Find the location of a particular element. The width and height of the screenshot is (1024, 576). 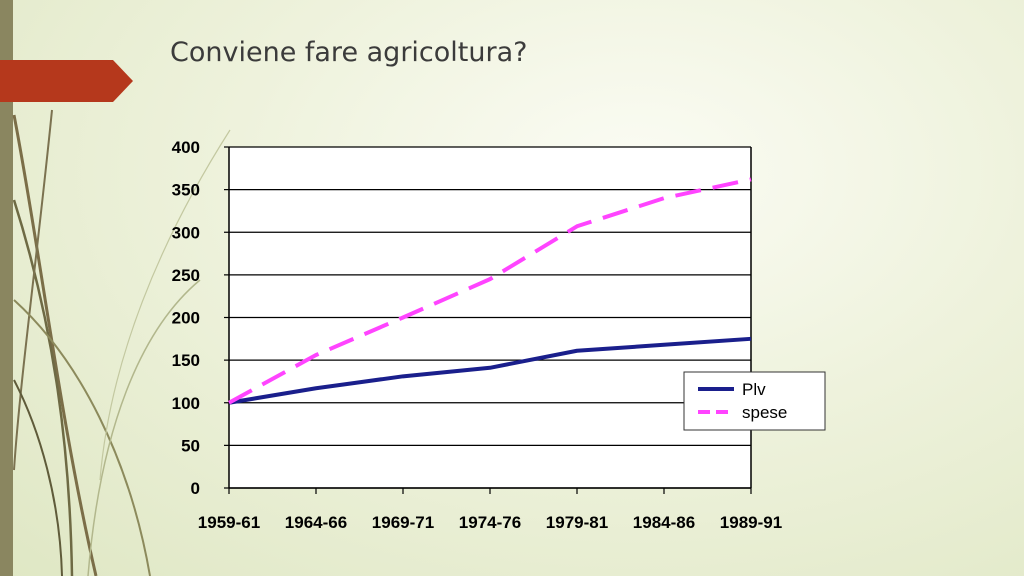

y-tick-label: 300 is located at coordinates (186, 232).